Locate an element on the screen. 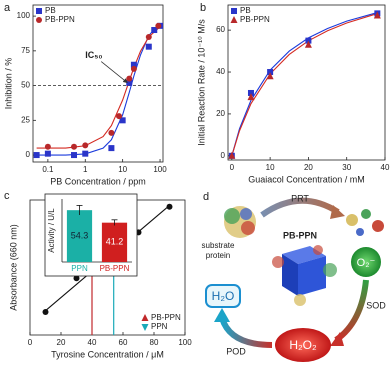 The height and width of the screenshot is (373, 391). y-axis-label: Inhibition / % is located at coordinates (8, 84).